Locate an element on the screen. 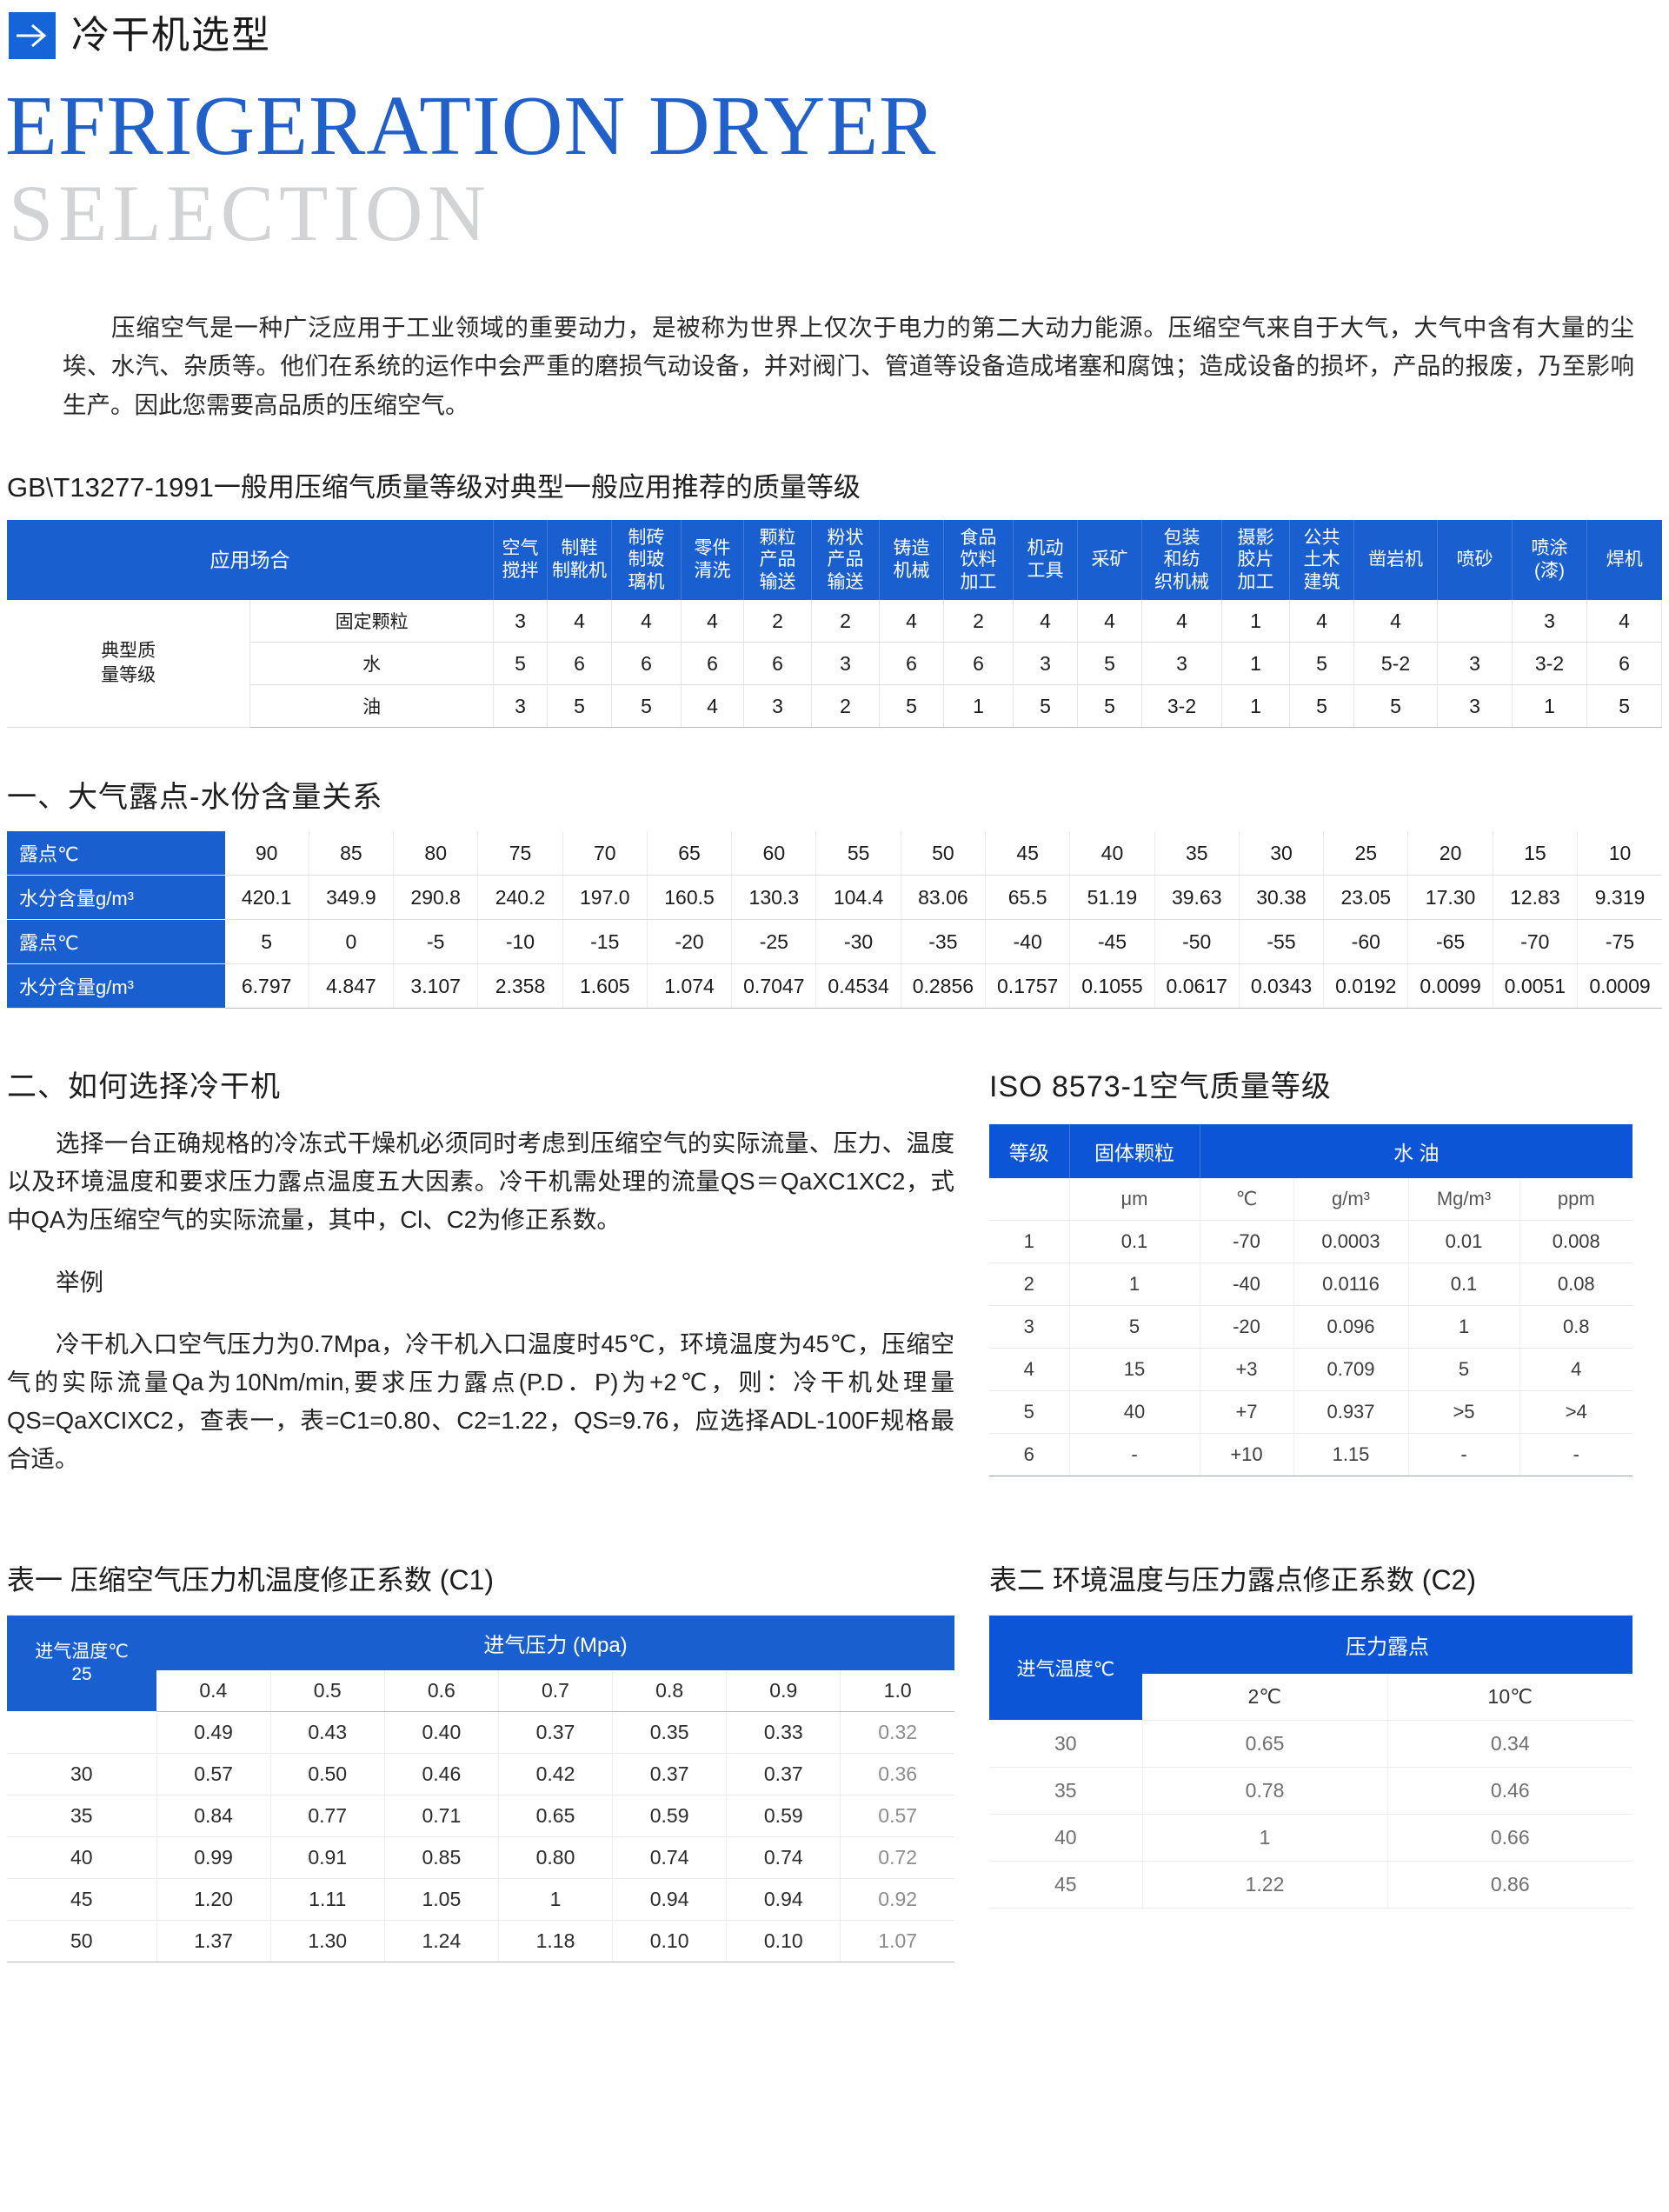 This screenshot has width=1669, height=2212. iso-cell: 0.0003 is located at coordinates (1351, 1242).